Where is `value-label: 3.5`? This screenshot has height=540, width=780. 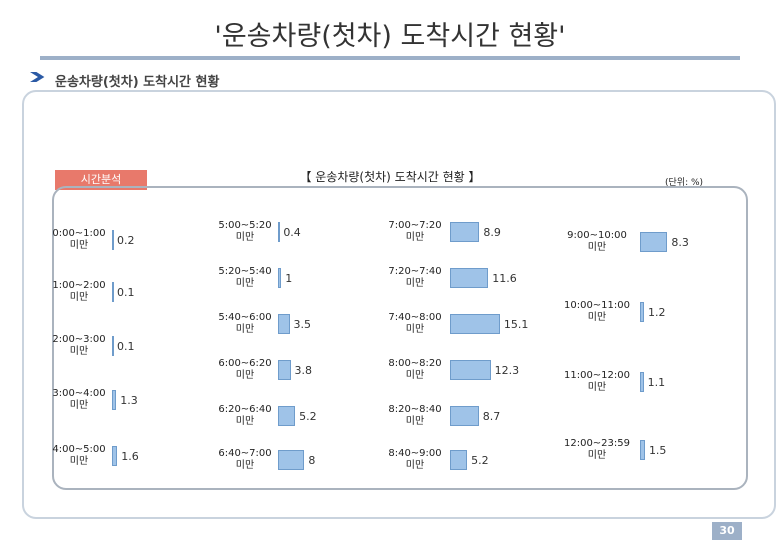 value-label: 3.5 is located at coordinates (302, 324).